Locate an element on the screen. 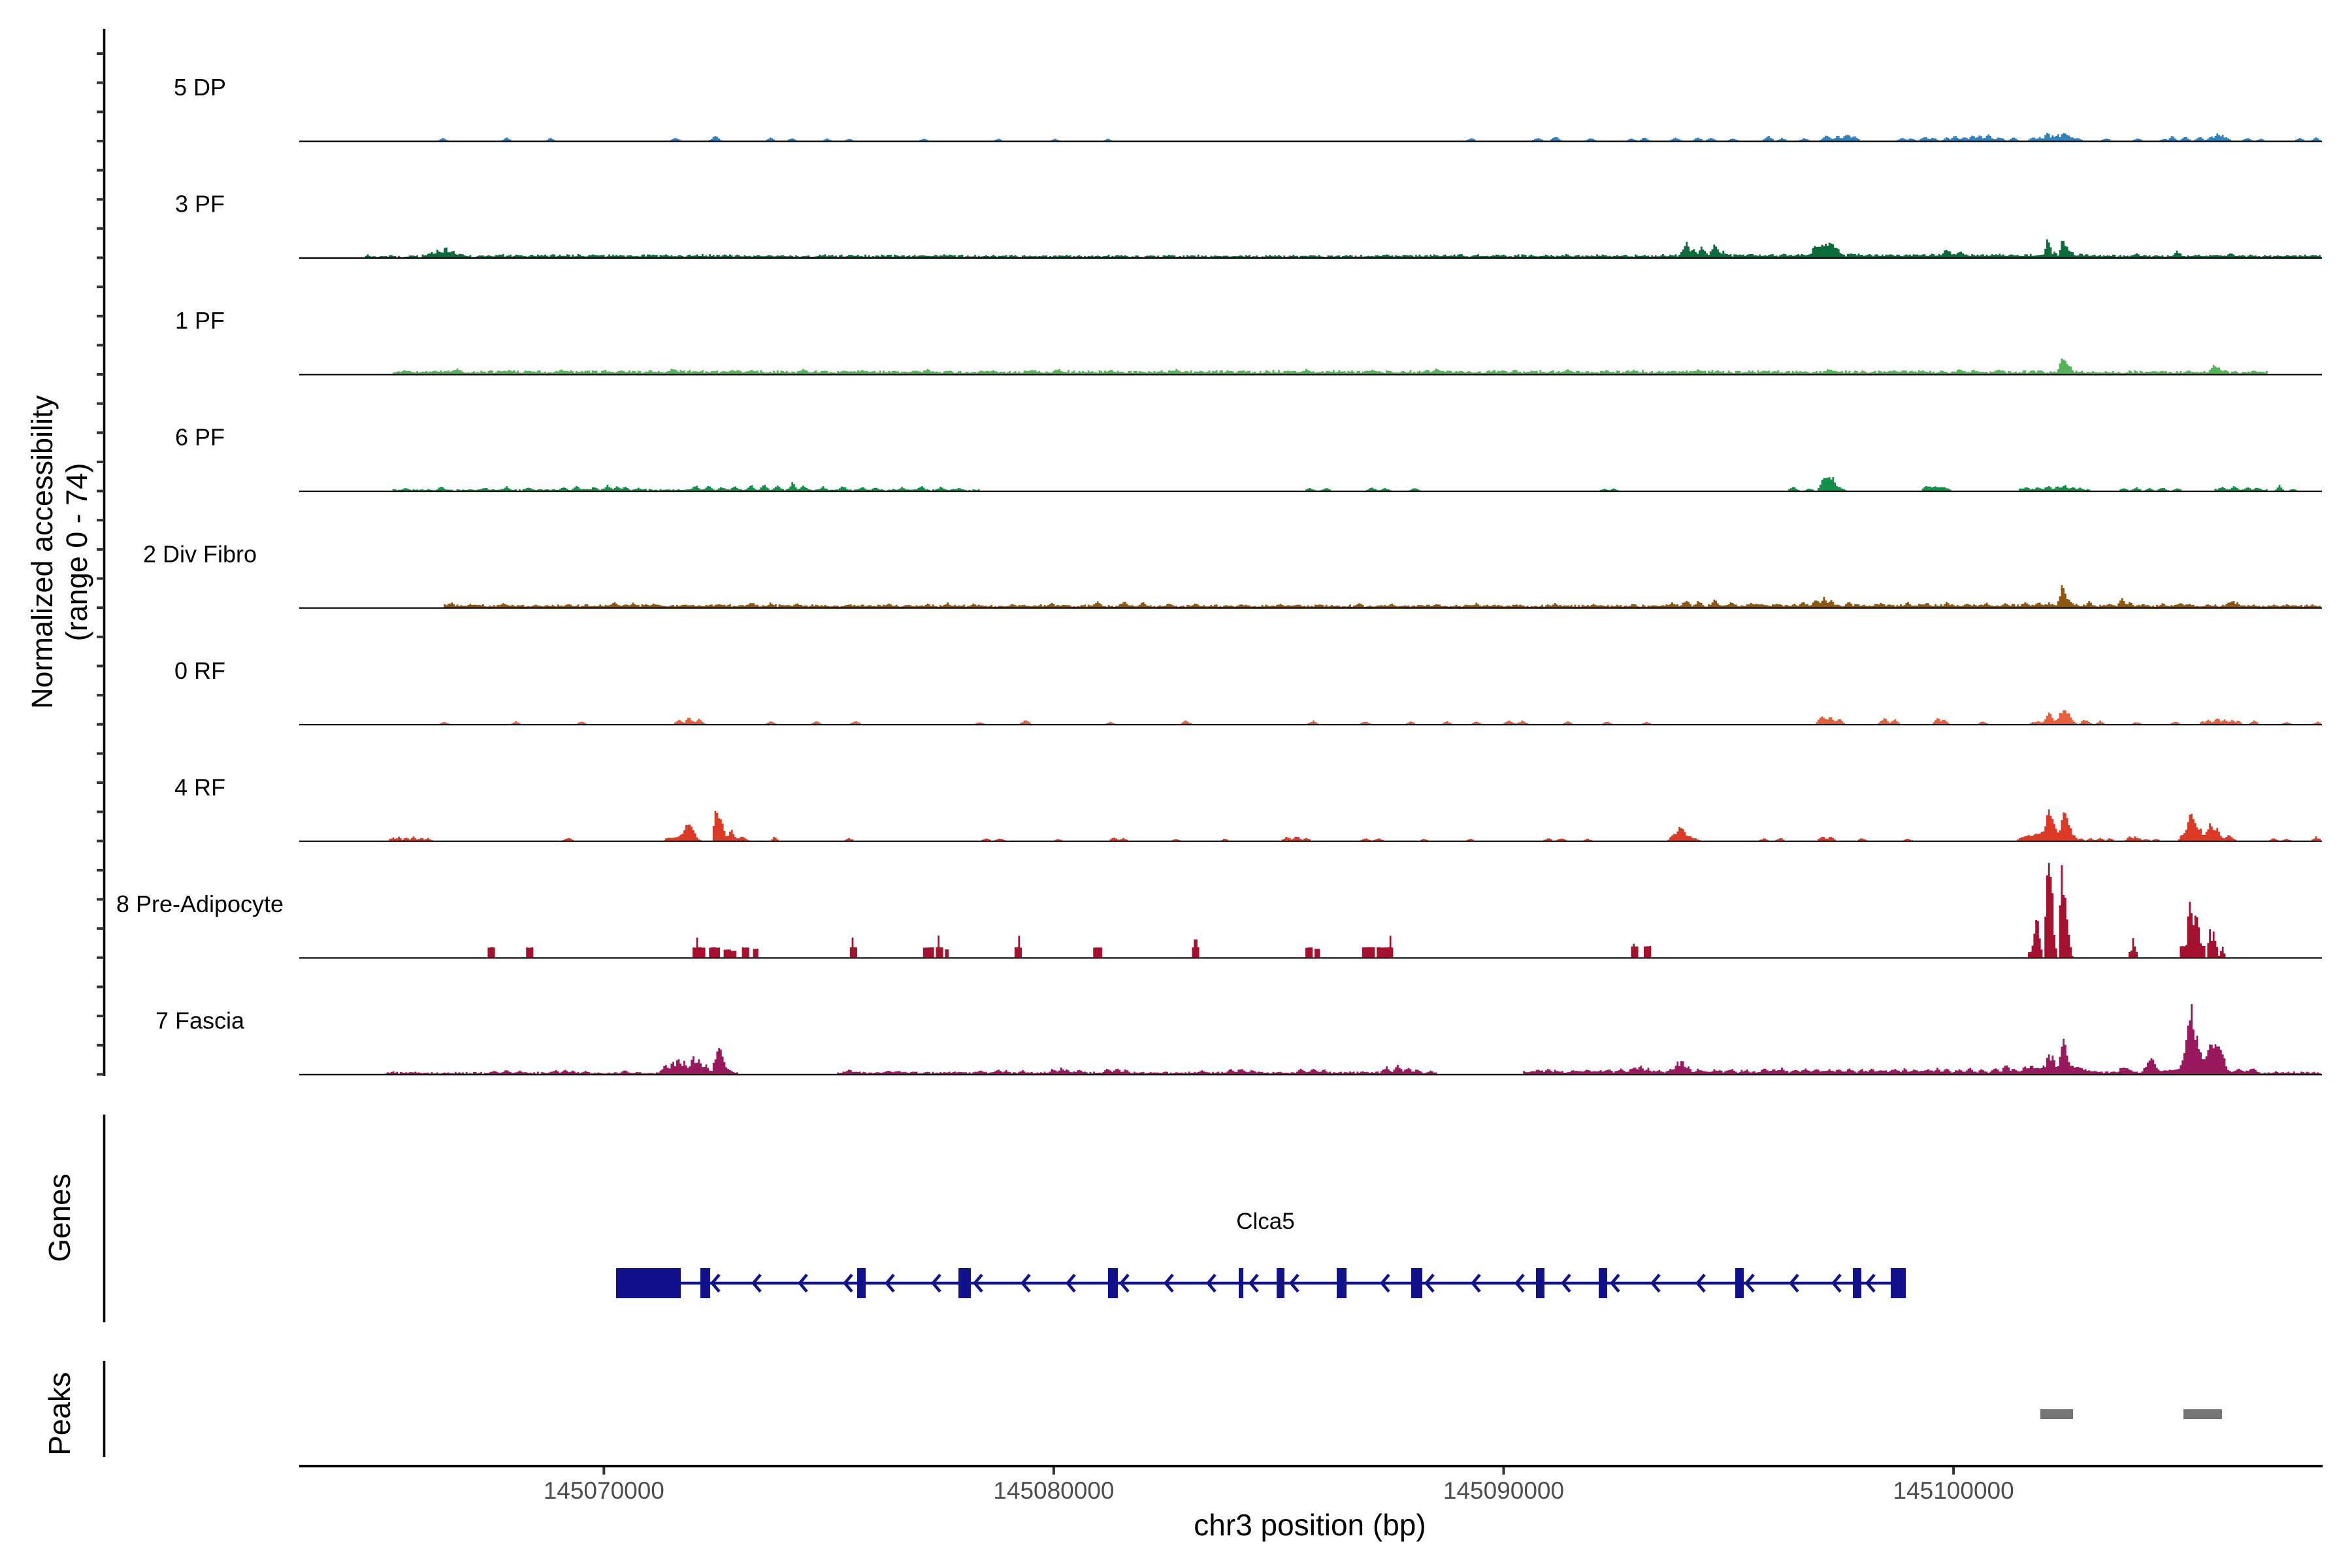 The width and height of the screenshot is (2352, 1568). svg-text: Normalized accessibility is located at coordinates (42, 552).